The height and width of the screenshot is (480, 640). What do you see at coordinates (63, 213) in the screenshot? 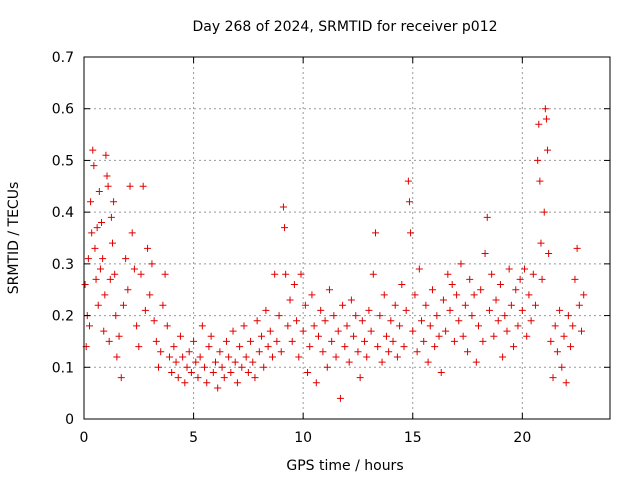
I see `y-tick-label: 0.4` at bounding box center [63, 213].